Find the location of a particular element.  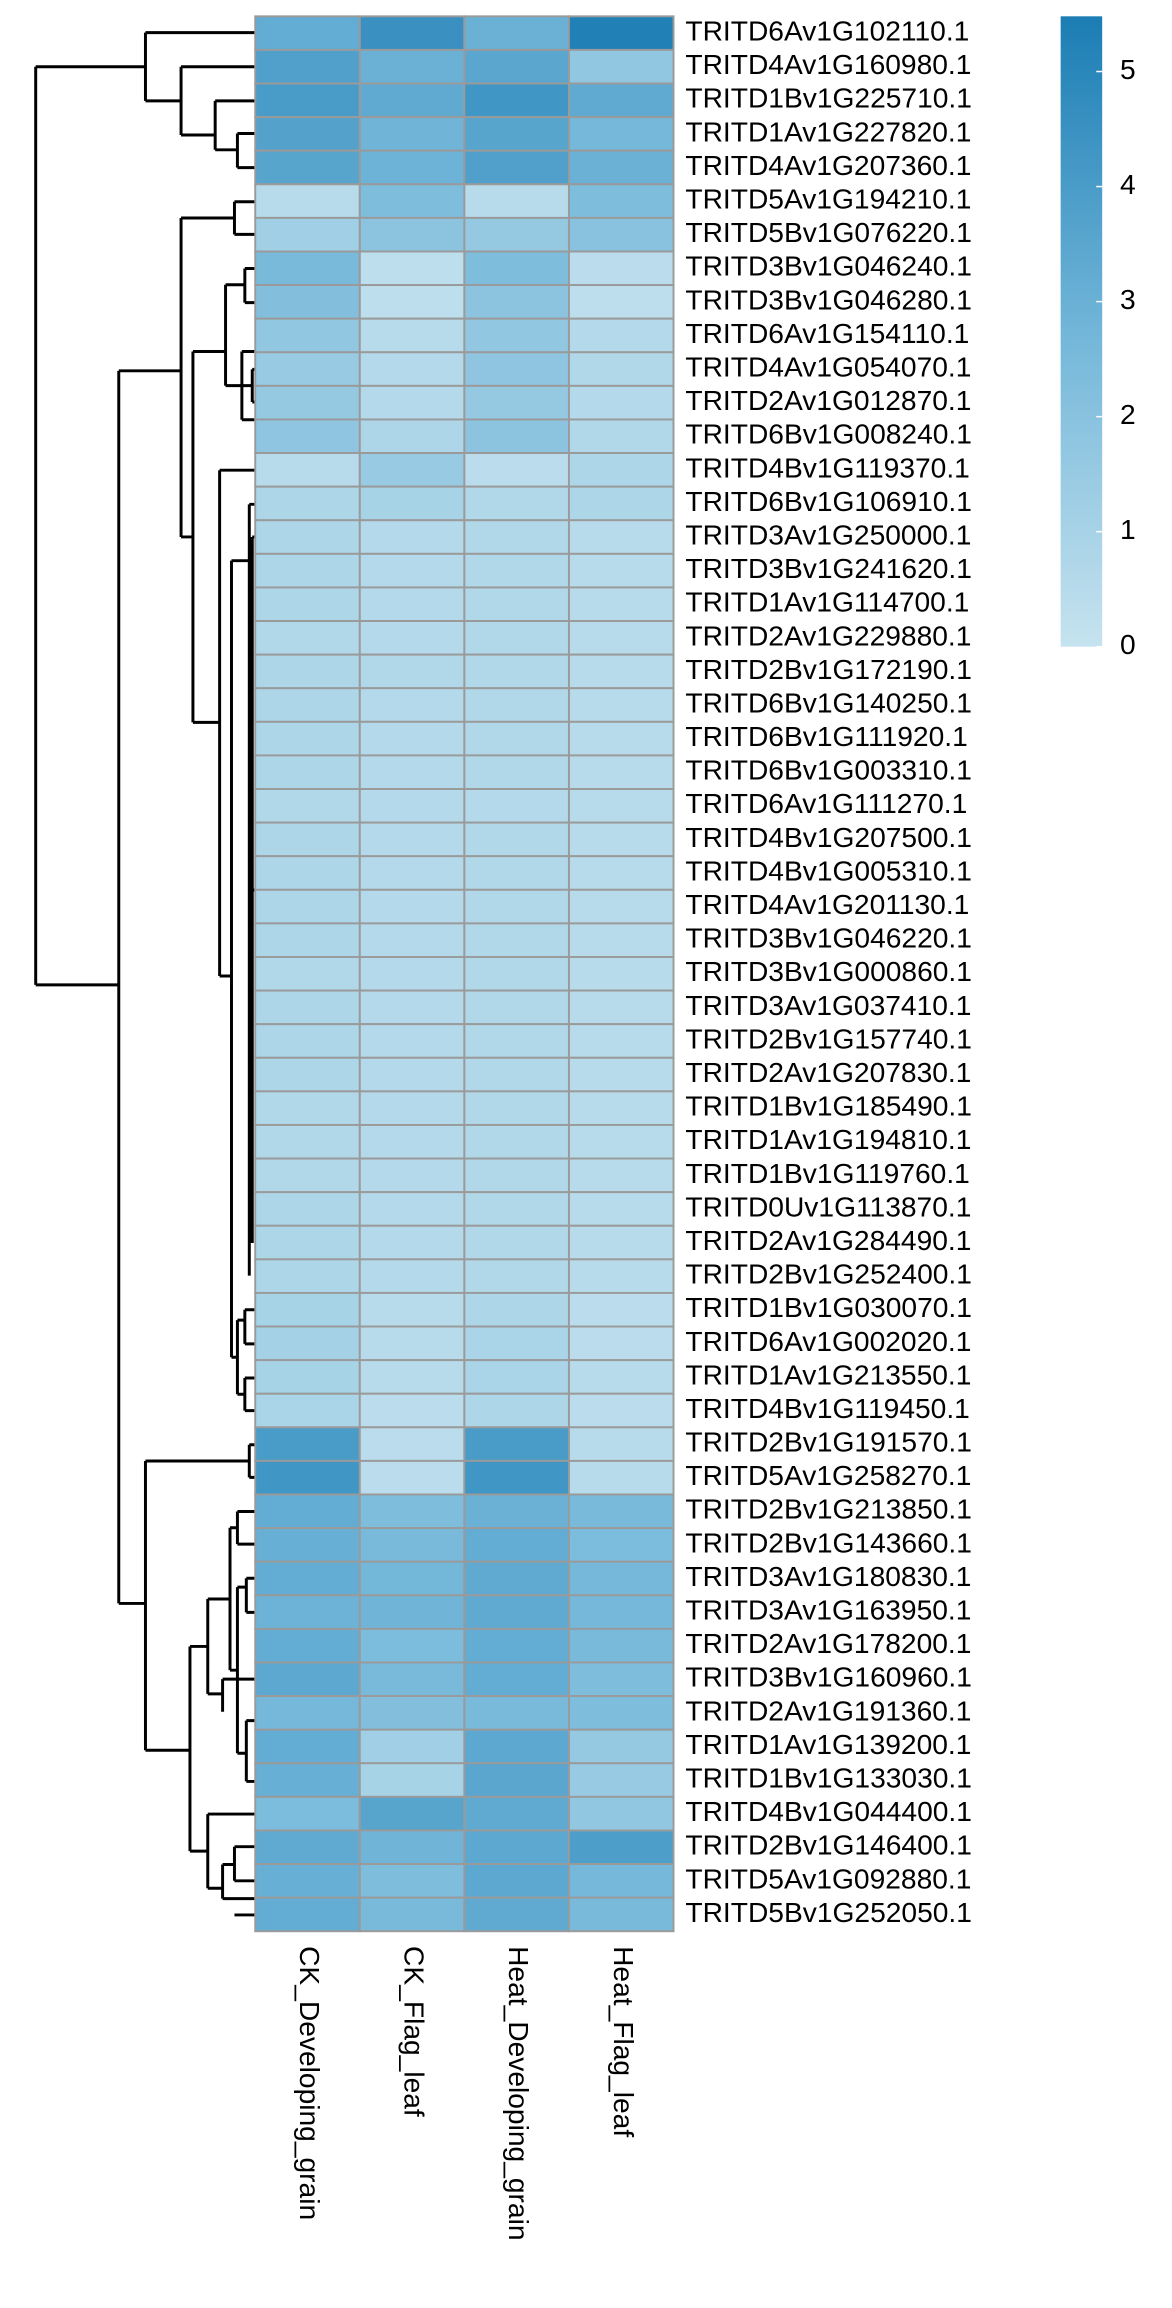

row-label: TRITD6Bv1G003310.1 is located at coordinates (828, 770).